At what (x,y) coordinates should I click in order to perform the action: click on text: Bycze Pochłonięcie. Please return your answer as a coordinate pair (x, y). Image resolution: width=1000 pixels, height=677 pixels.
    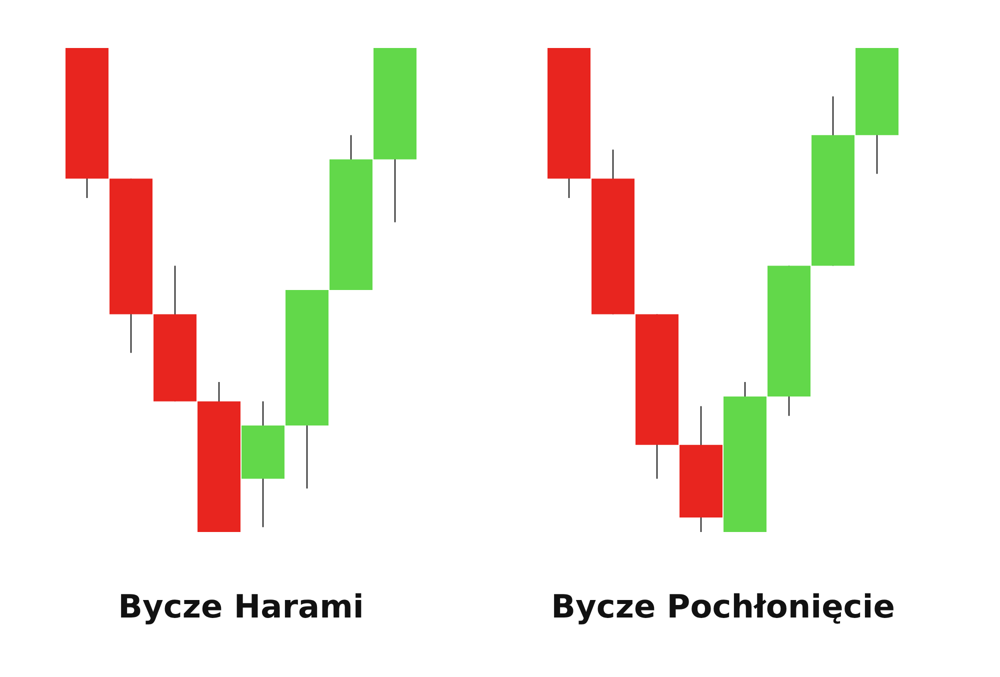
    Looking at the image, I should click on (723, 607).